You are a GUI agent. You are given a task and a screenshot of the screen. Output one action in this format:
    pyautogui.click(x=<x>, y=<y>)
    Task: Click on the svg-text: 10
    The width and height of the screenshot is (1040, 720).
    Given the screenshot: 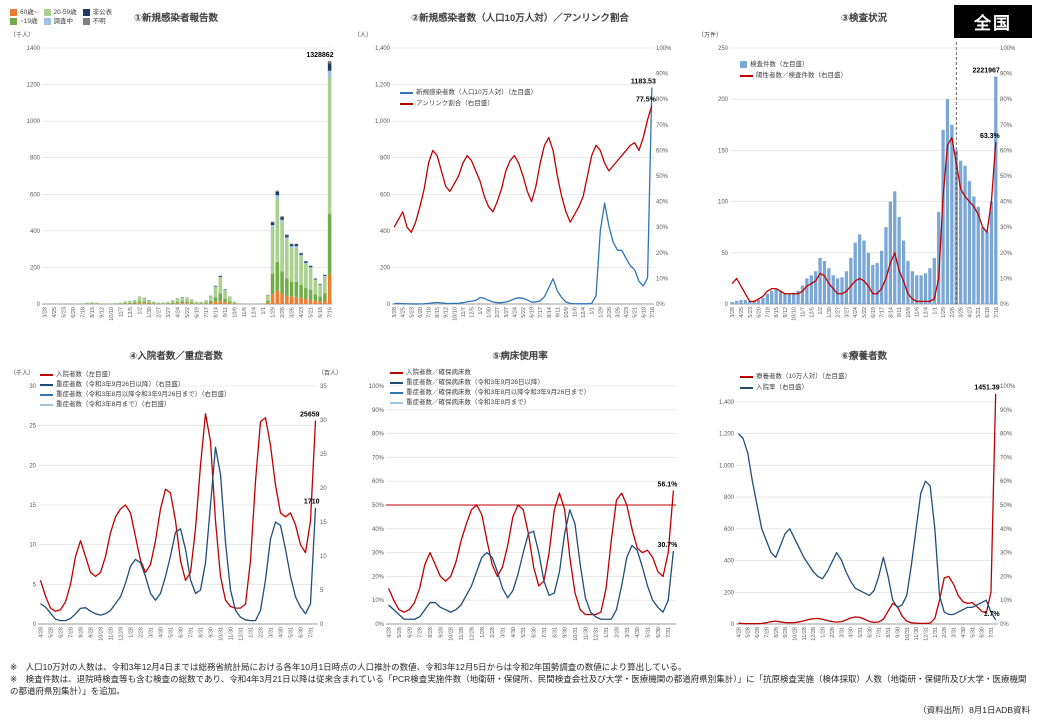 What is the action you would take?
    pyautogui.click(x=32, y=546)
    